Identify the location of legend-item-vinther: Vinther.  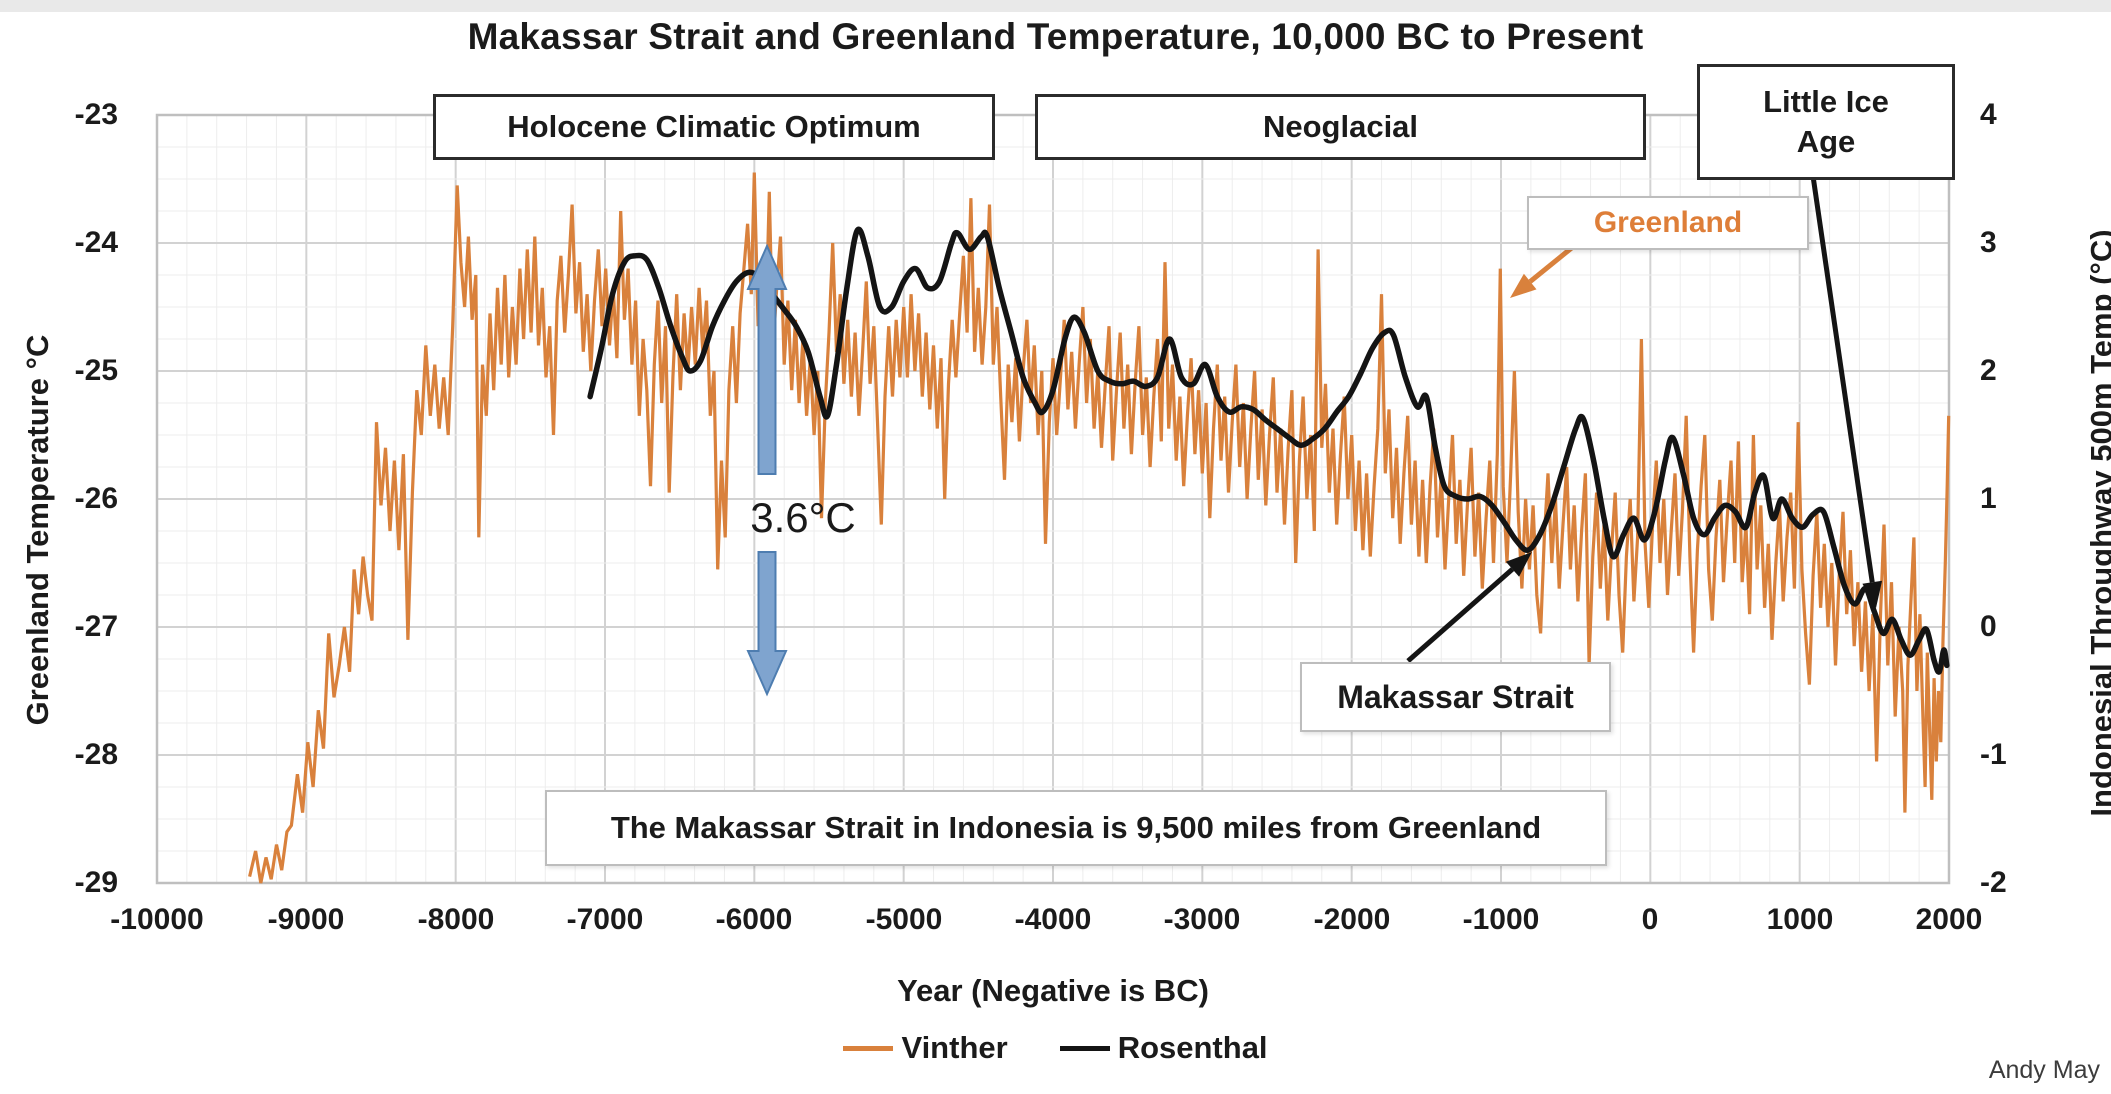
(925, 1048).